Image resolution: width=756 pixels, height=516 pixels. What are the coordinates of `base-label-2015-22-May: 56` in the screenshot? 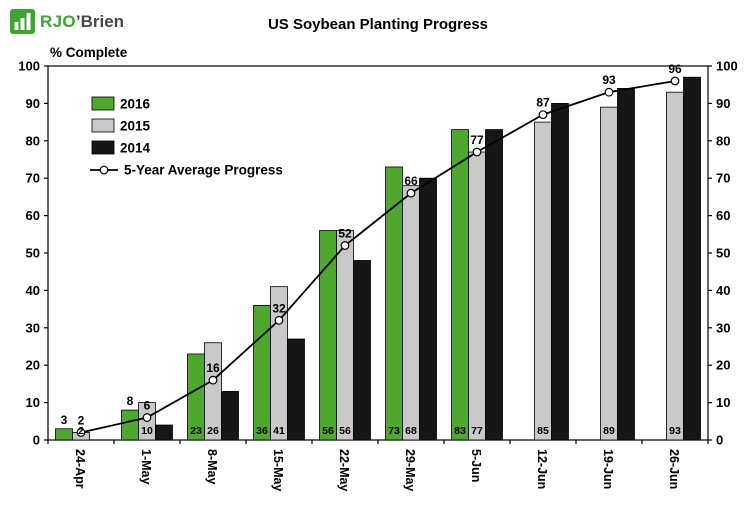 It's located at (345, 431).